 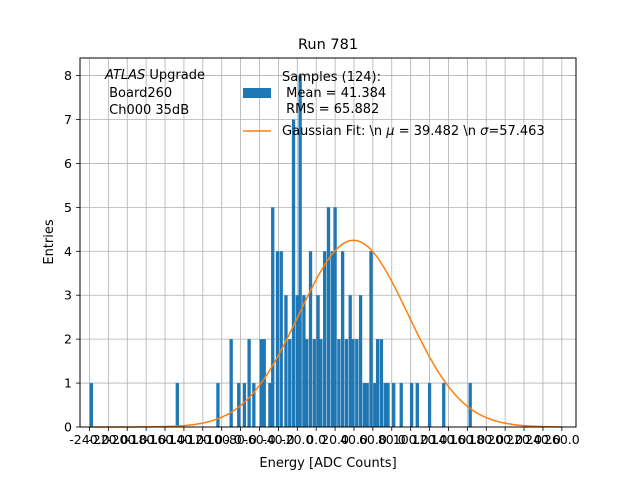 What do you see at coordinates (68, 119) in the screenshot?
I see `y-tick-label: 7` at bounding box center [68, 119].